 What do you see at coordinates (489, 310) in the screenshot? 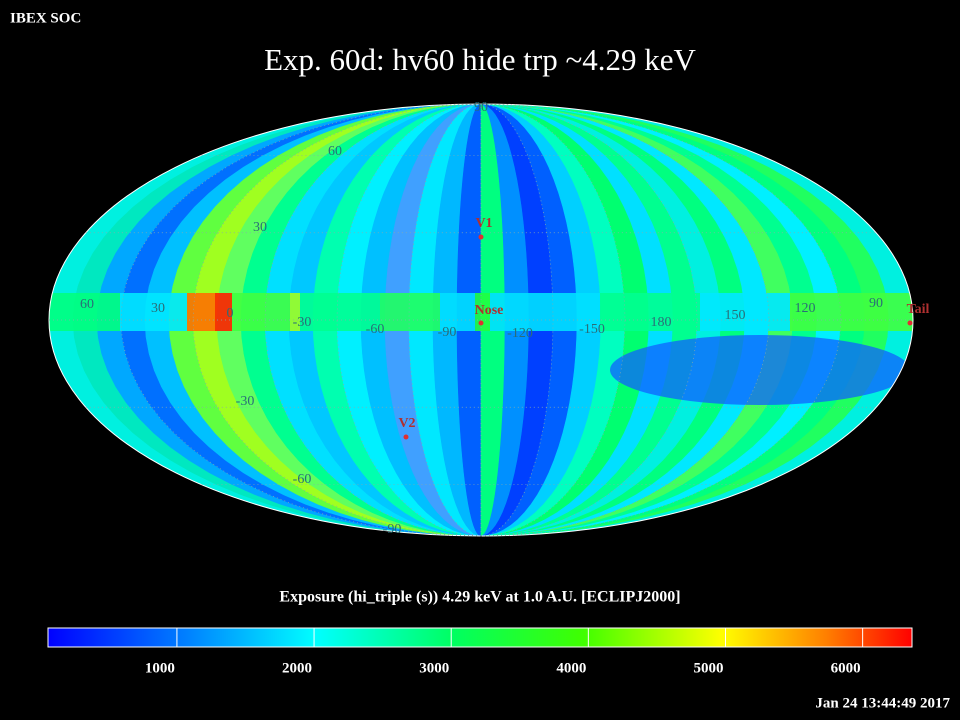
I see `marker-label: Nose` at bounding box center [489, 310].